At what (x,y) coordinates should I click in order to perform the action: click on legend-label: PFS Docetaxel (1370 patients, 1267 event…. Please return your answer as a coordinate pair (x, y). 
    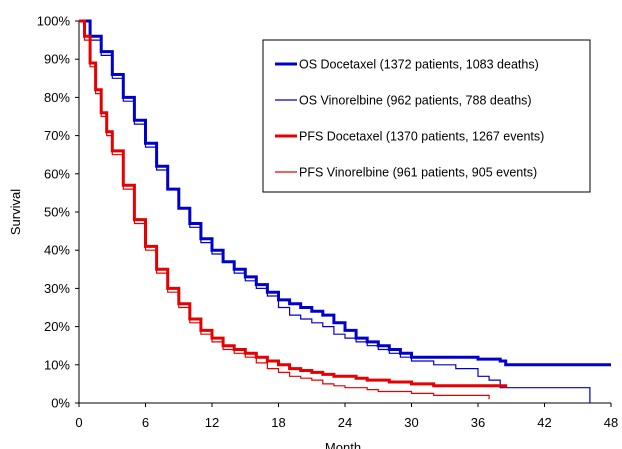
    Looking at the image, I should click on (421, 137).